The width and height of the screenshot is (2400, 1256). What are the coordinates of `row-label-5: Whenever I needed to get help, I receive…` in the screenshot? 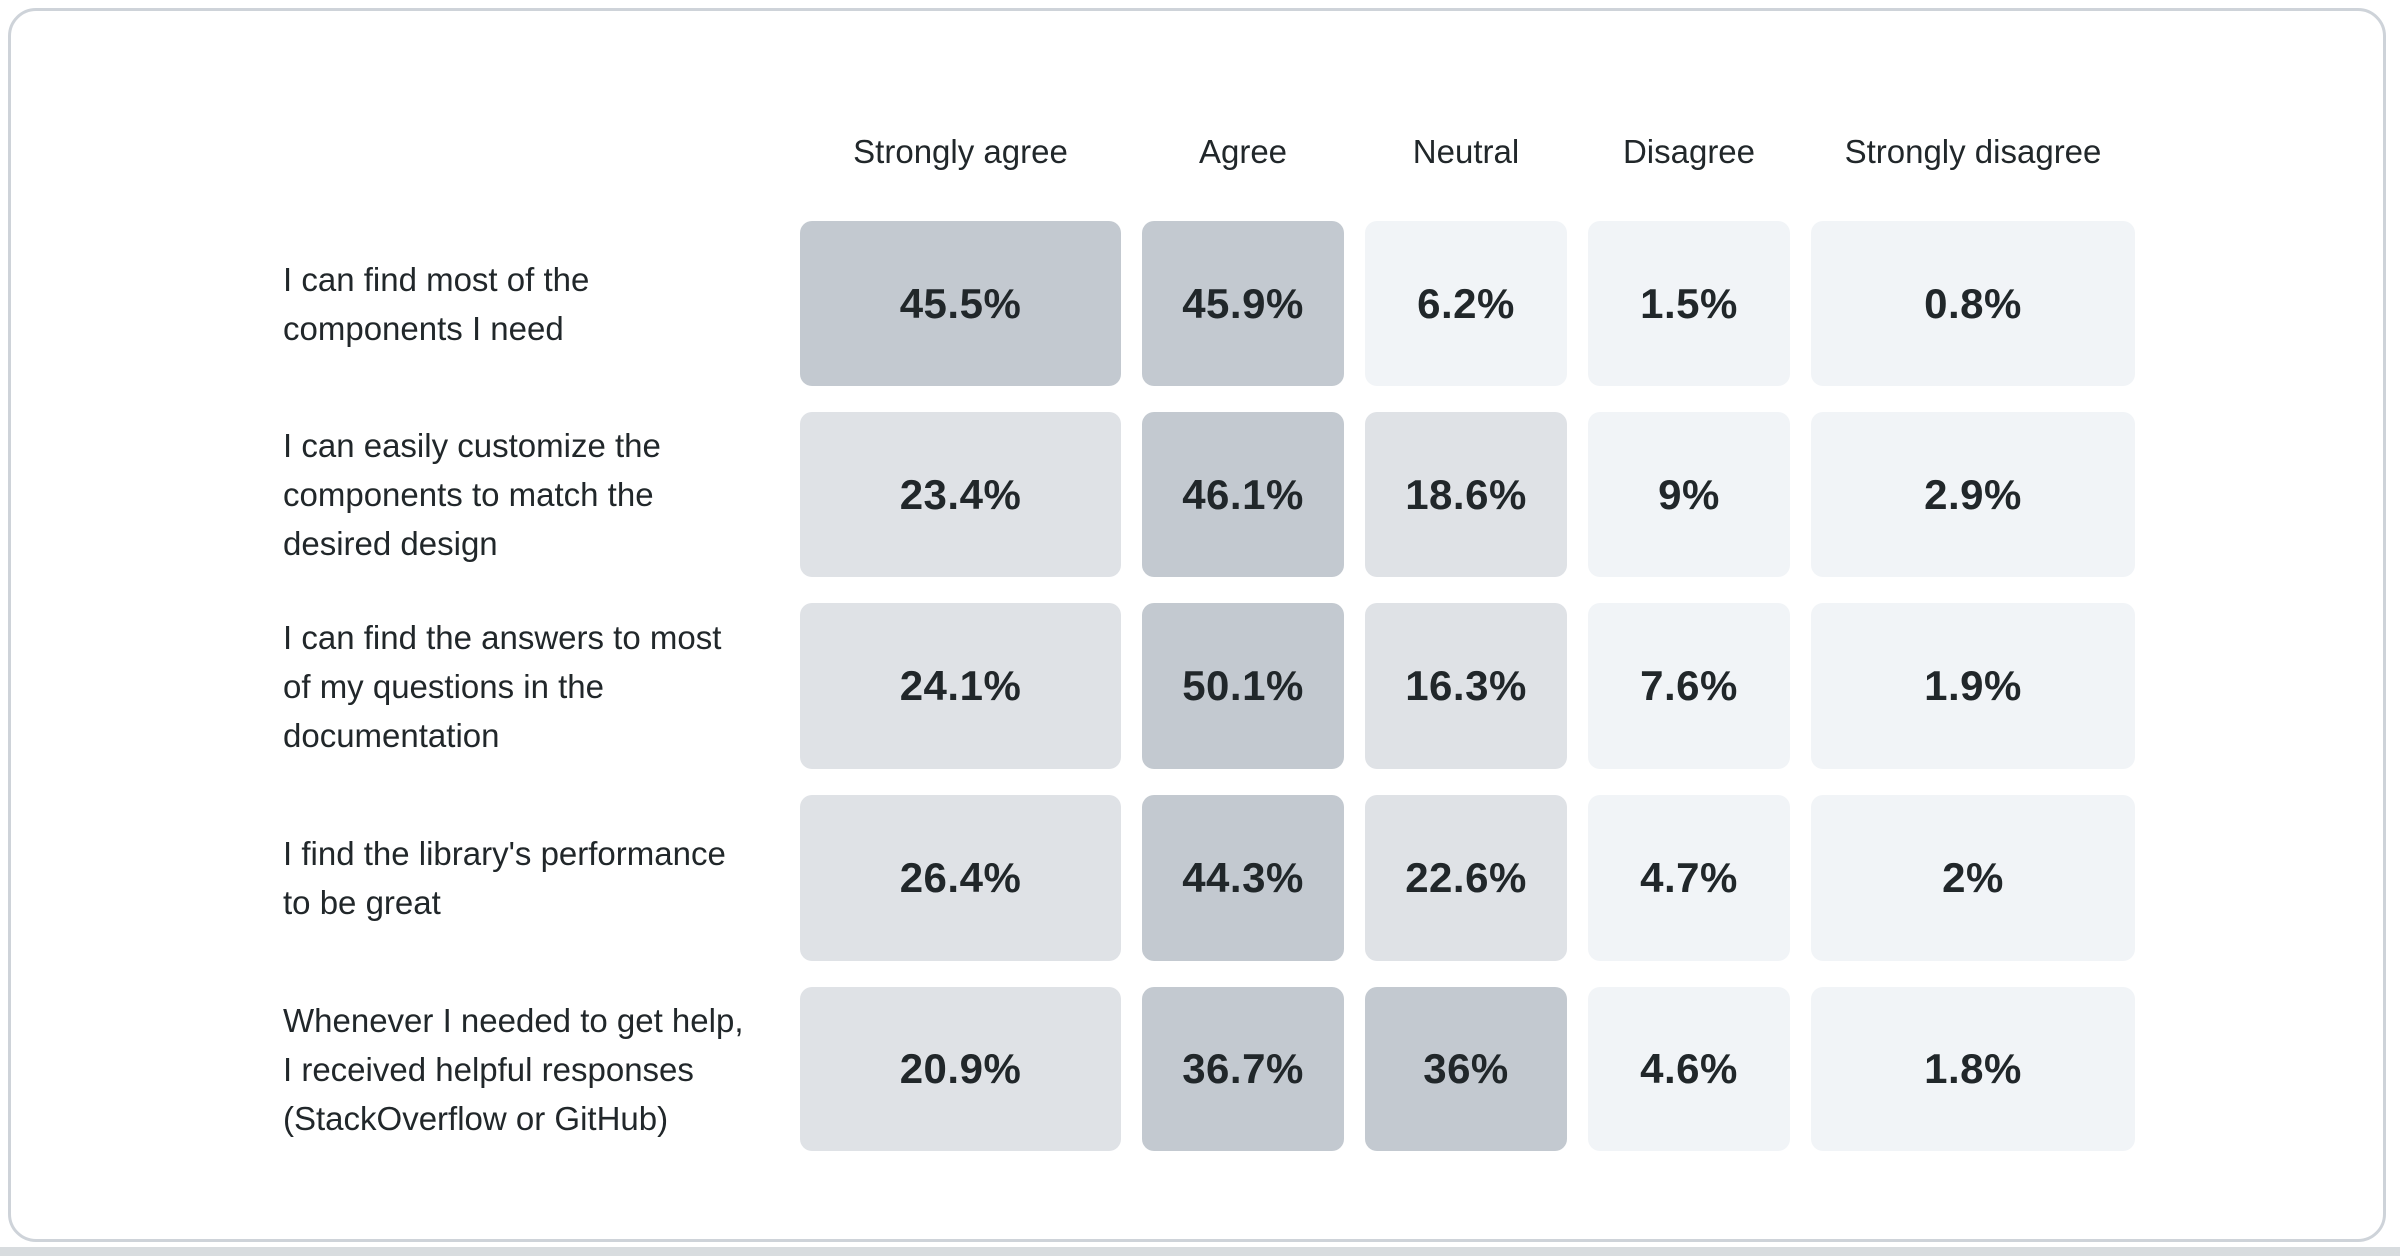 It's located at (513, 1069).